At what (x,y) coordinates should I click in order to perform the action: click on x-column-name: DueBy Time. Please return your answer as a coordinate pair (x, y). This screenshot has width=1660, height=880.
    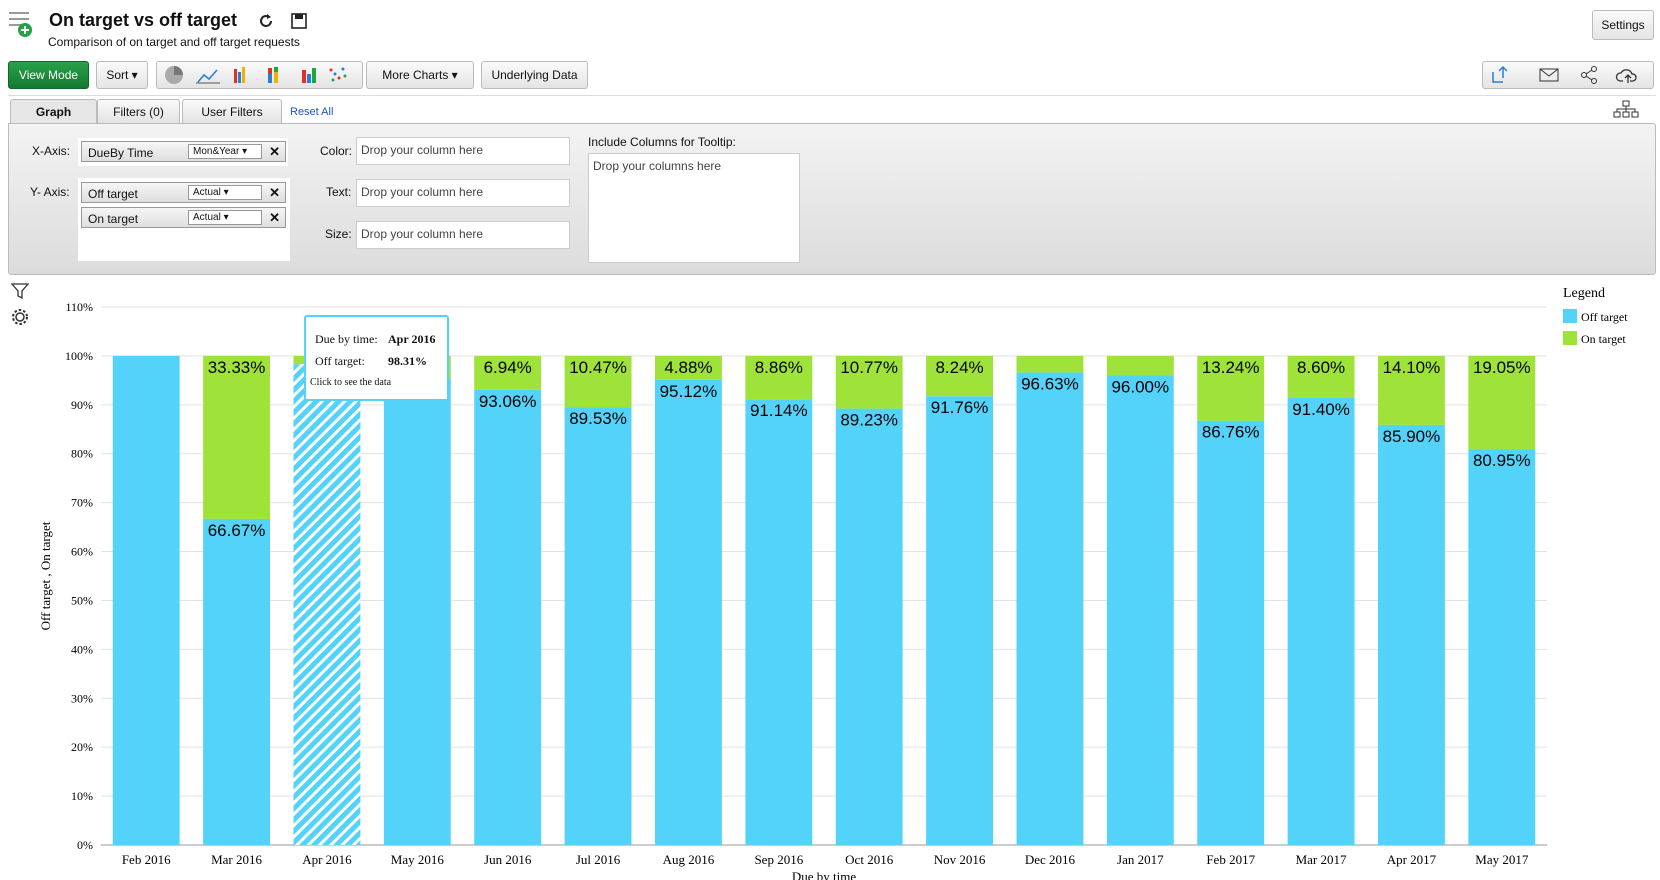
    Looking at the image, I should click on (121, 153).